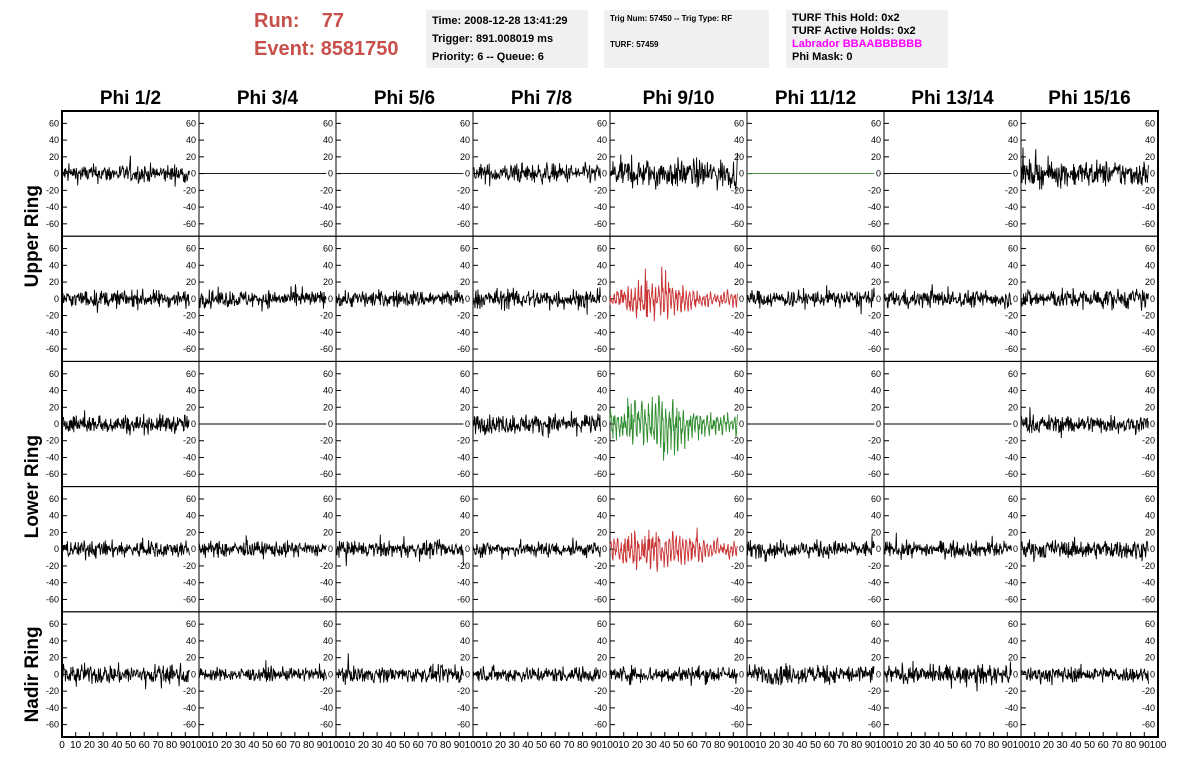 Image resolution: width=1196 pixels, height=772 pixels. Describe the element at coordinates (268, 98) in the screenshot. I see `column-header-2: Phi 3/4` at that location.